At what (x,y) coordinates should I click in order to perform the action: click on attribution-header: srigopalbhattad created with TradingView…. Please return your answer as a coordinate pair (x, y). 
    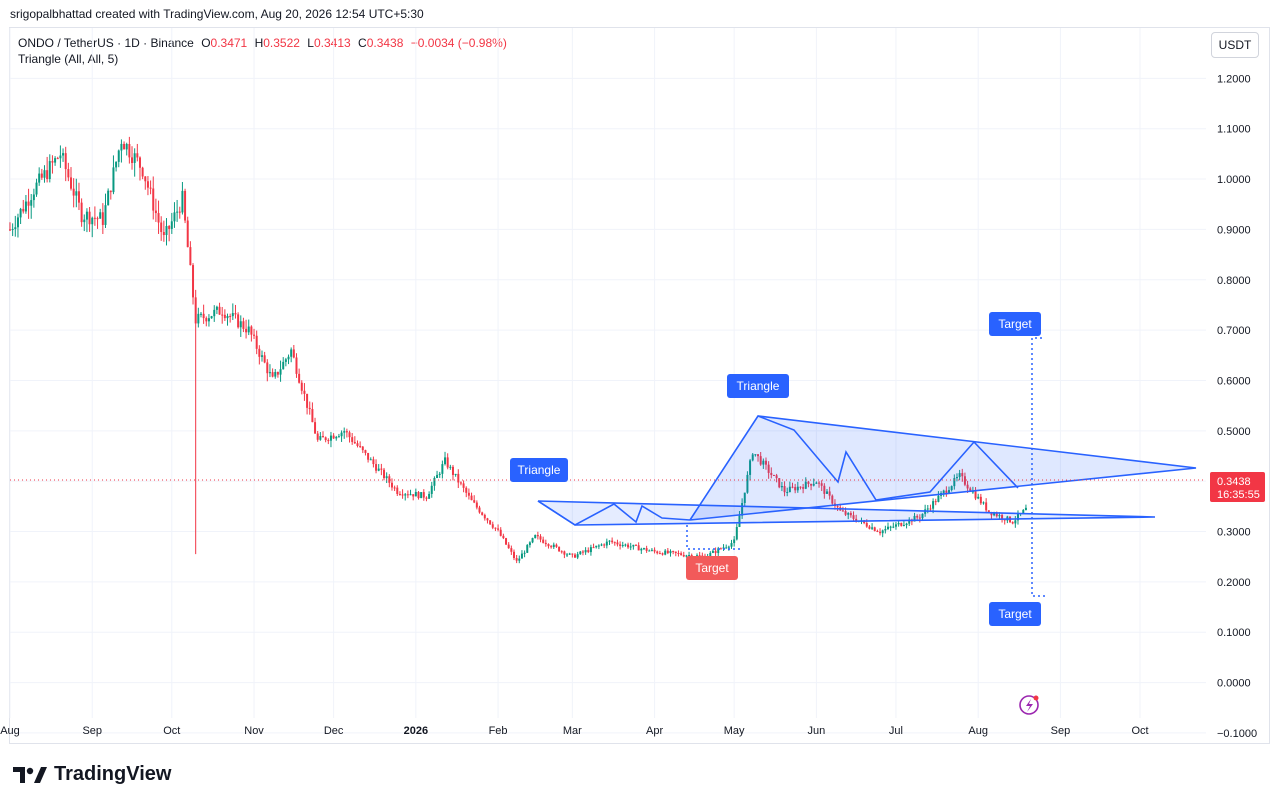
    Looking at the image, I should click on (217, 14).